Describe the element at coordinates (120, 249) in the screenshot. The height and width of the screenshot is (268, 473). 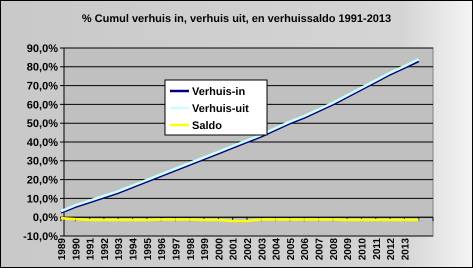
I see `x-tick-label: 1993` at that location.